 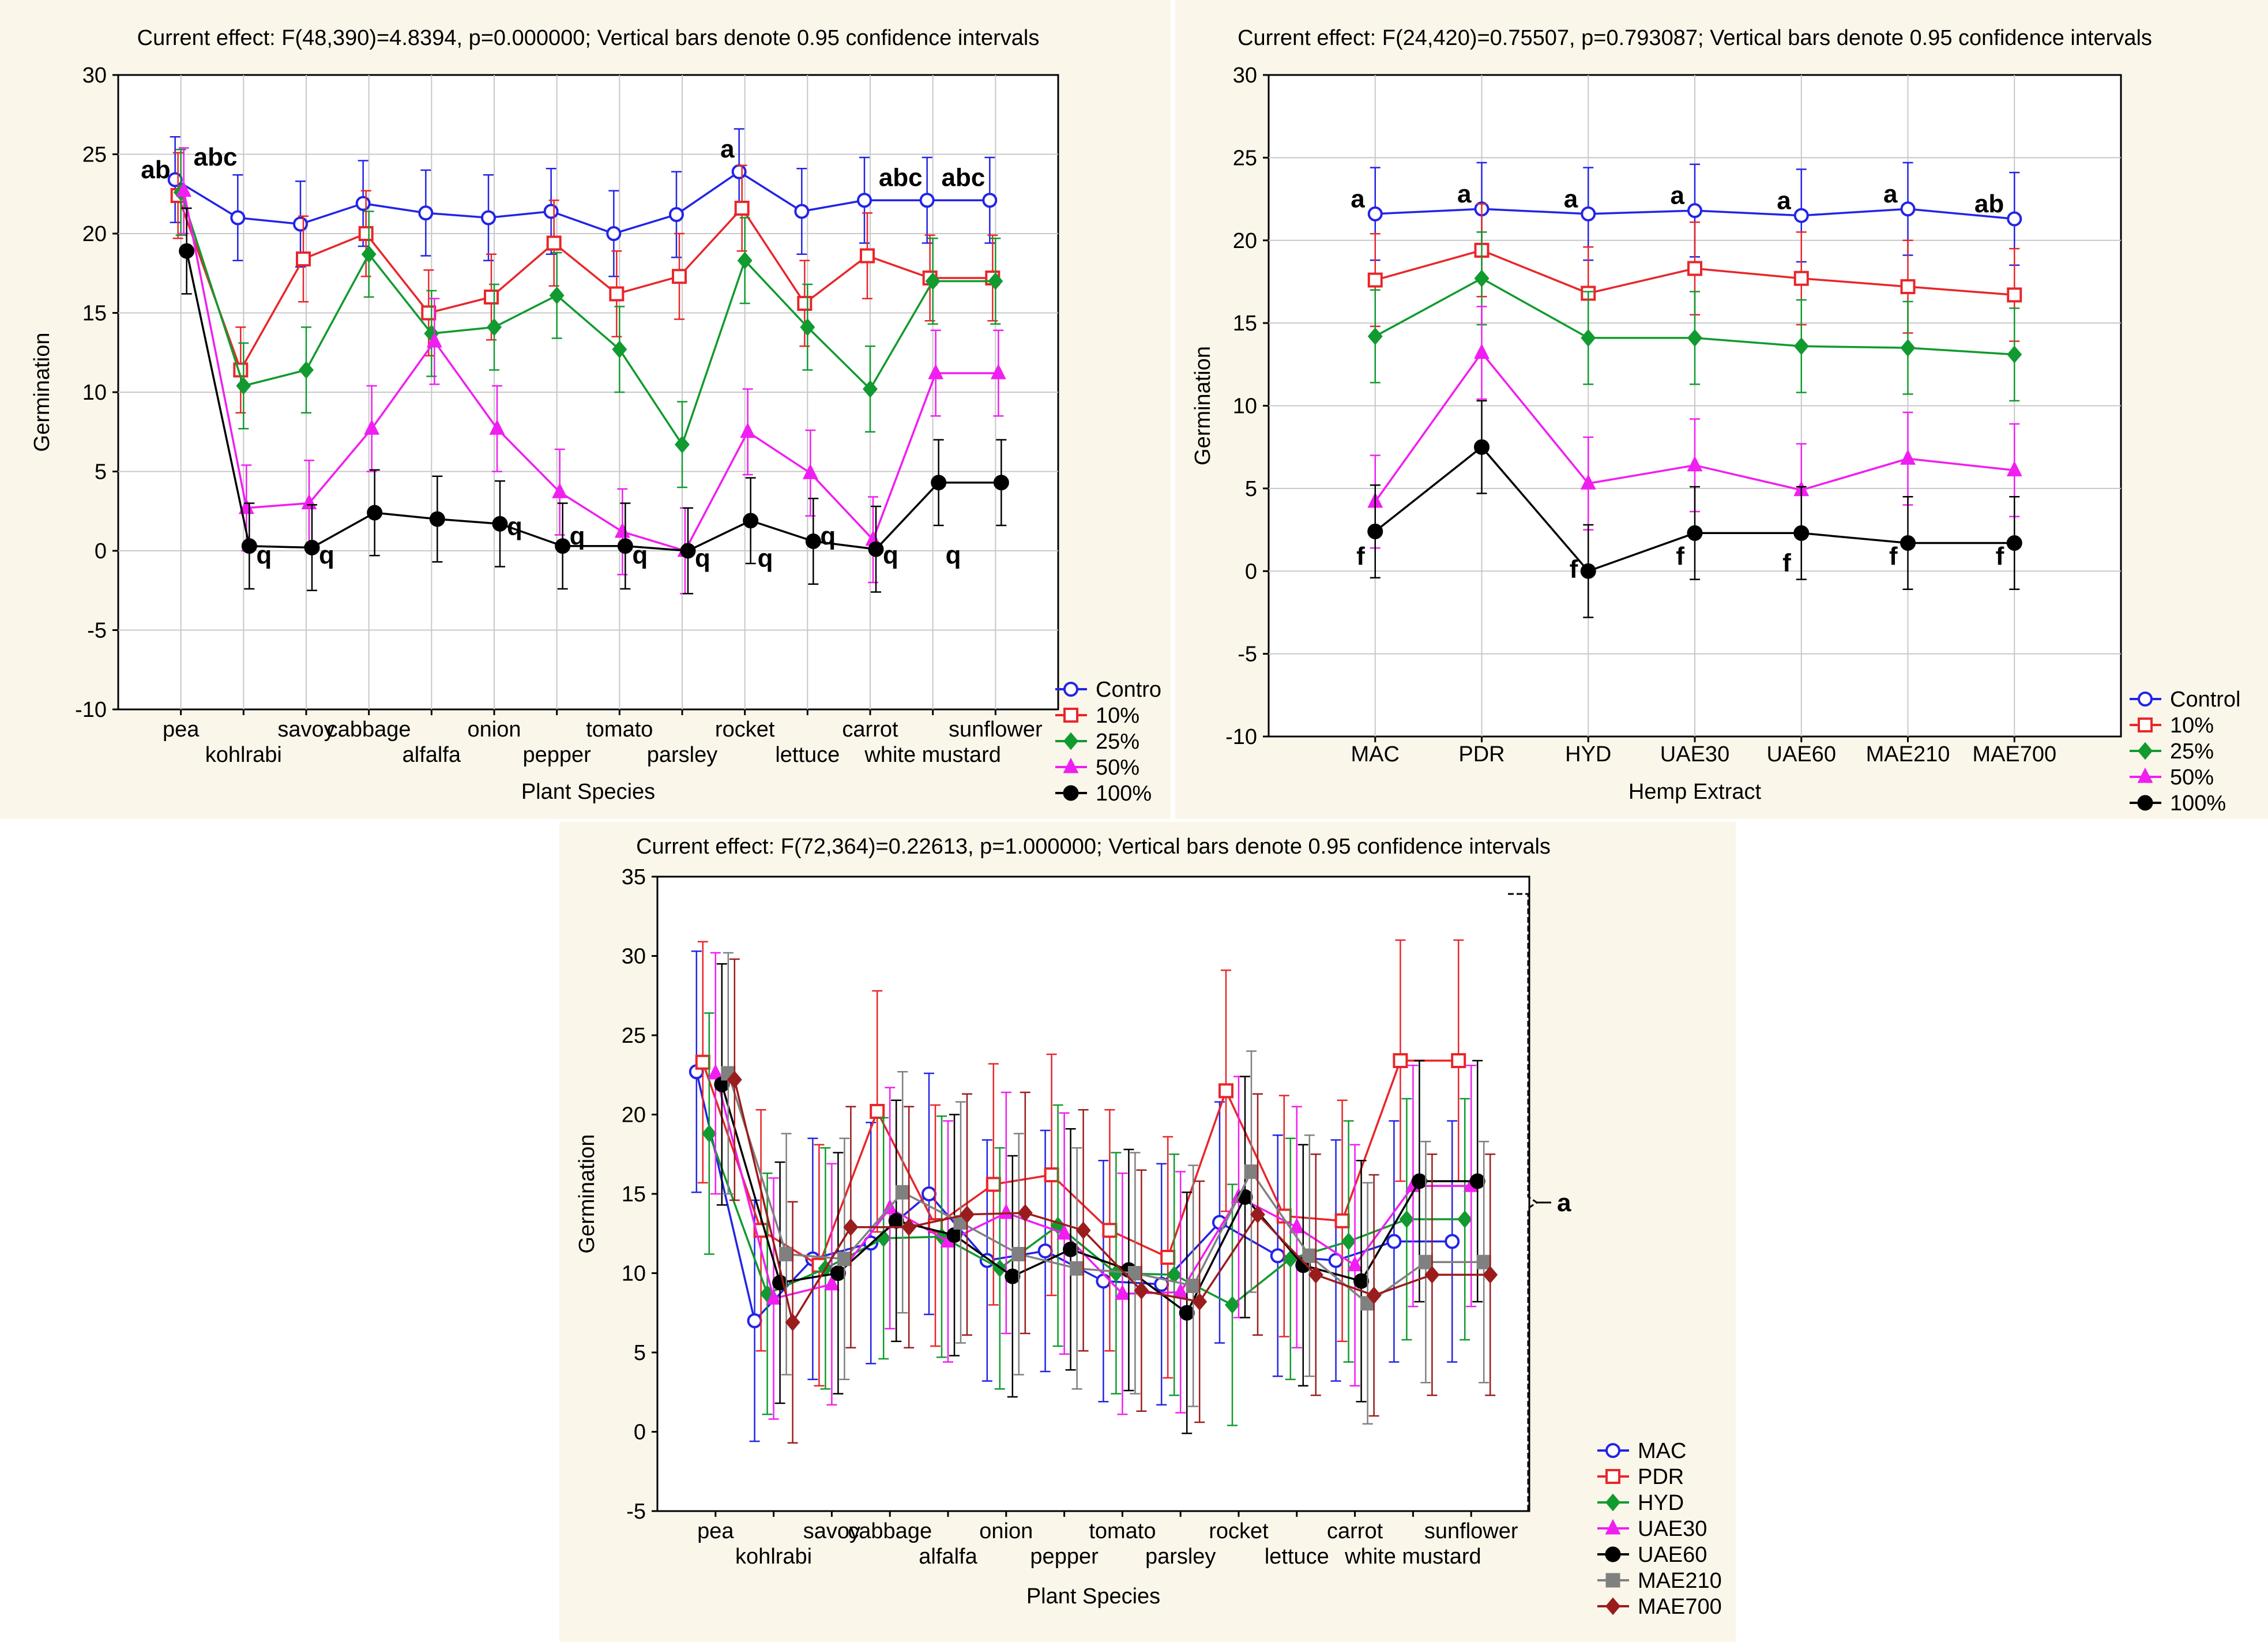 I want to click on x-tick-label: sunflower, so click(x=996, y=729).